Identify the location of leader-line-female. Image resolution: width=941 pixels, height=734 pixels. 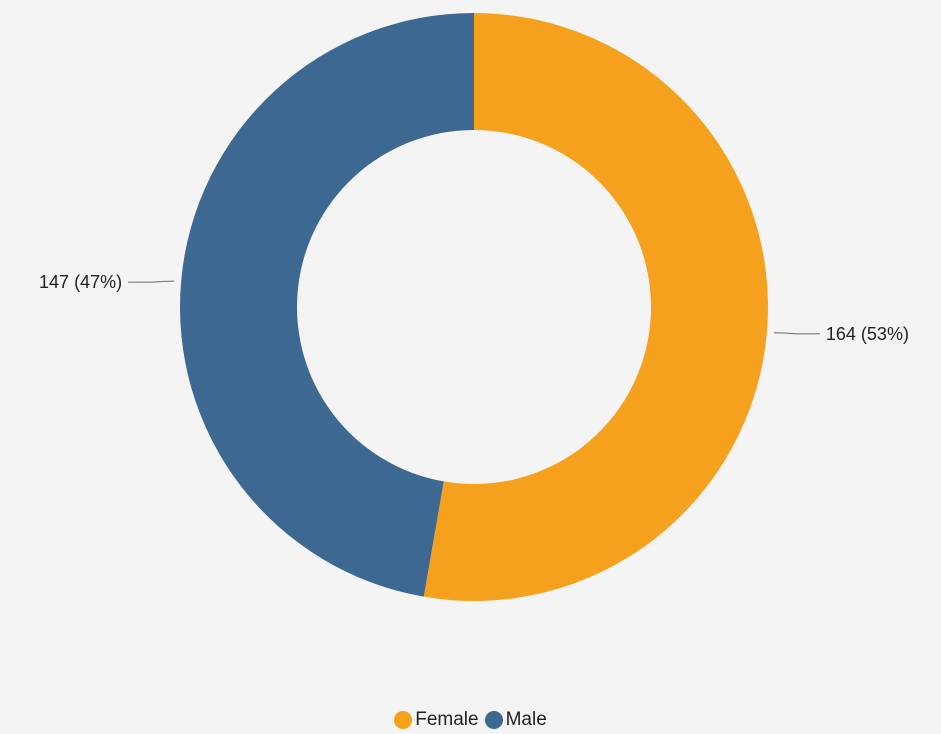
(796, 333).